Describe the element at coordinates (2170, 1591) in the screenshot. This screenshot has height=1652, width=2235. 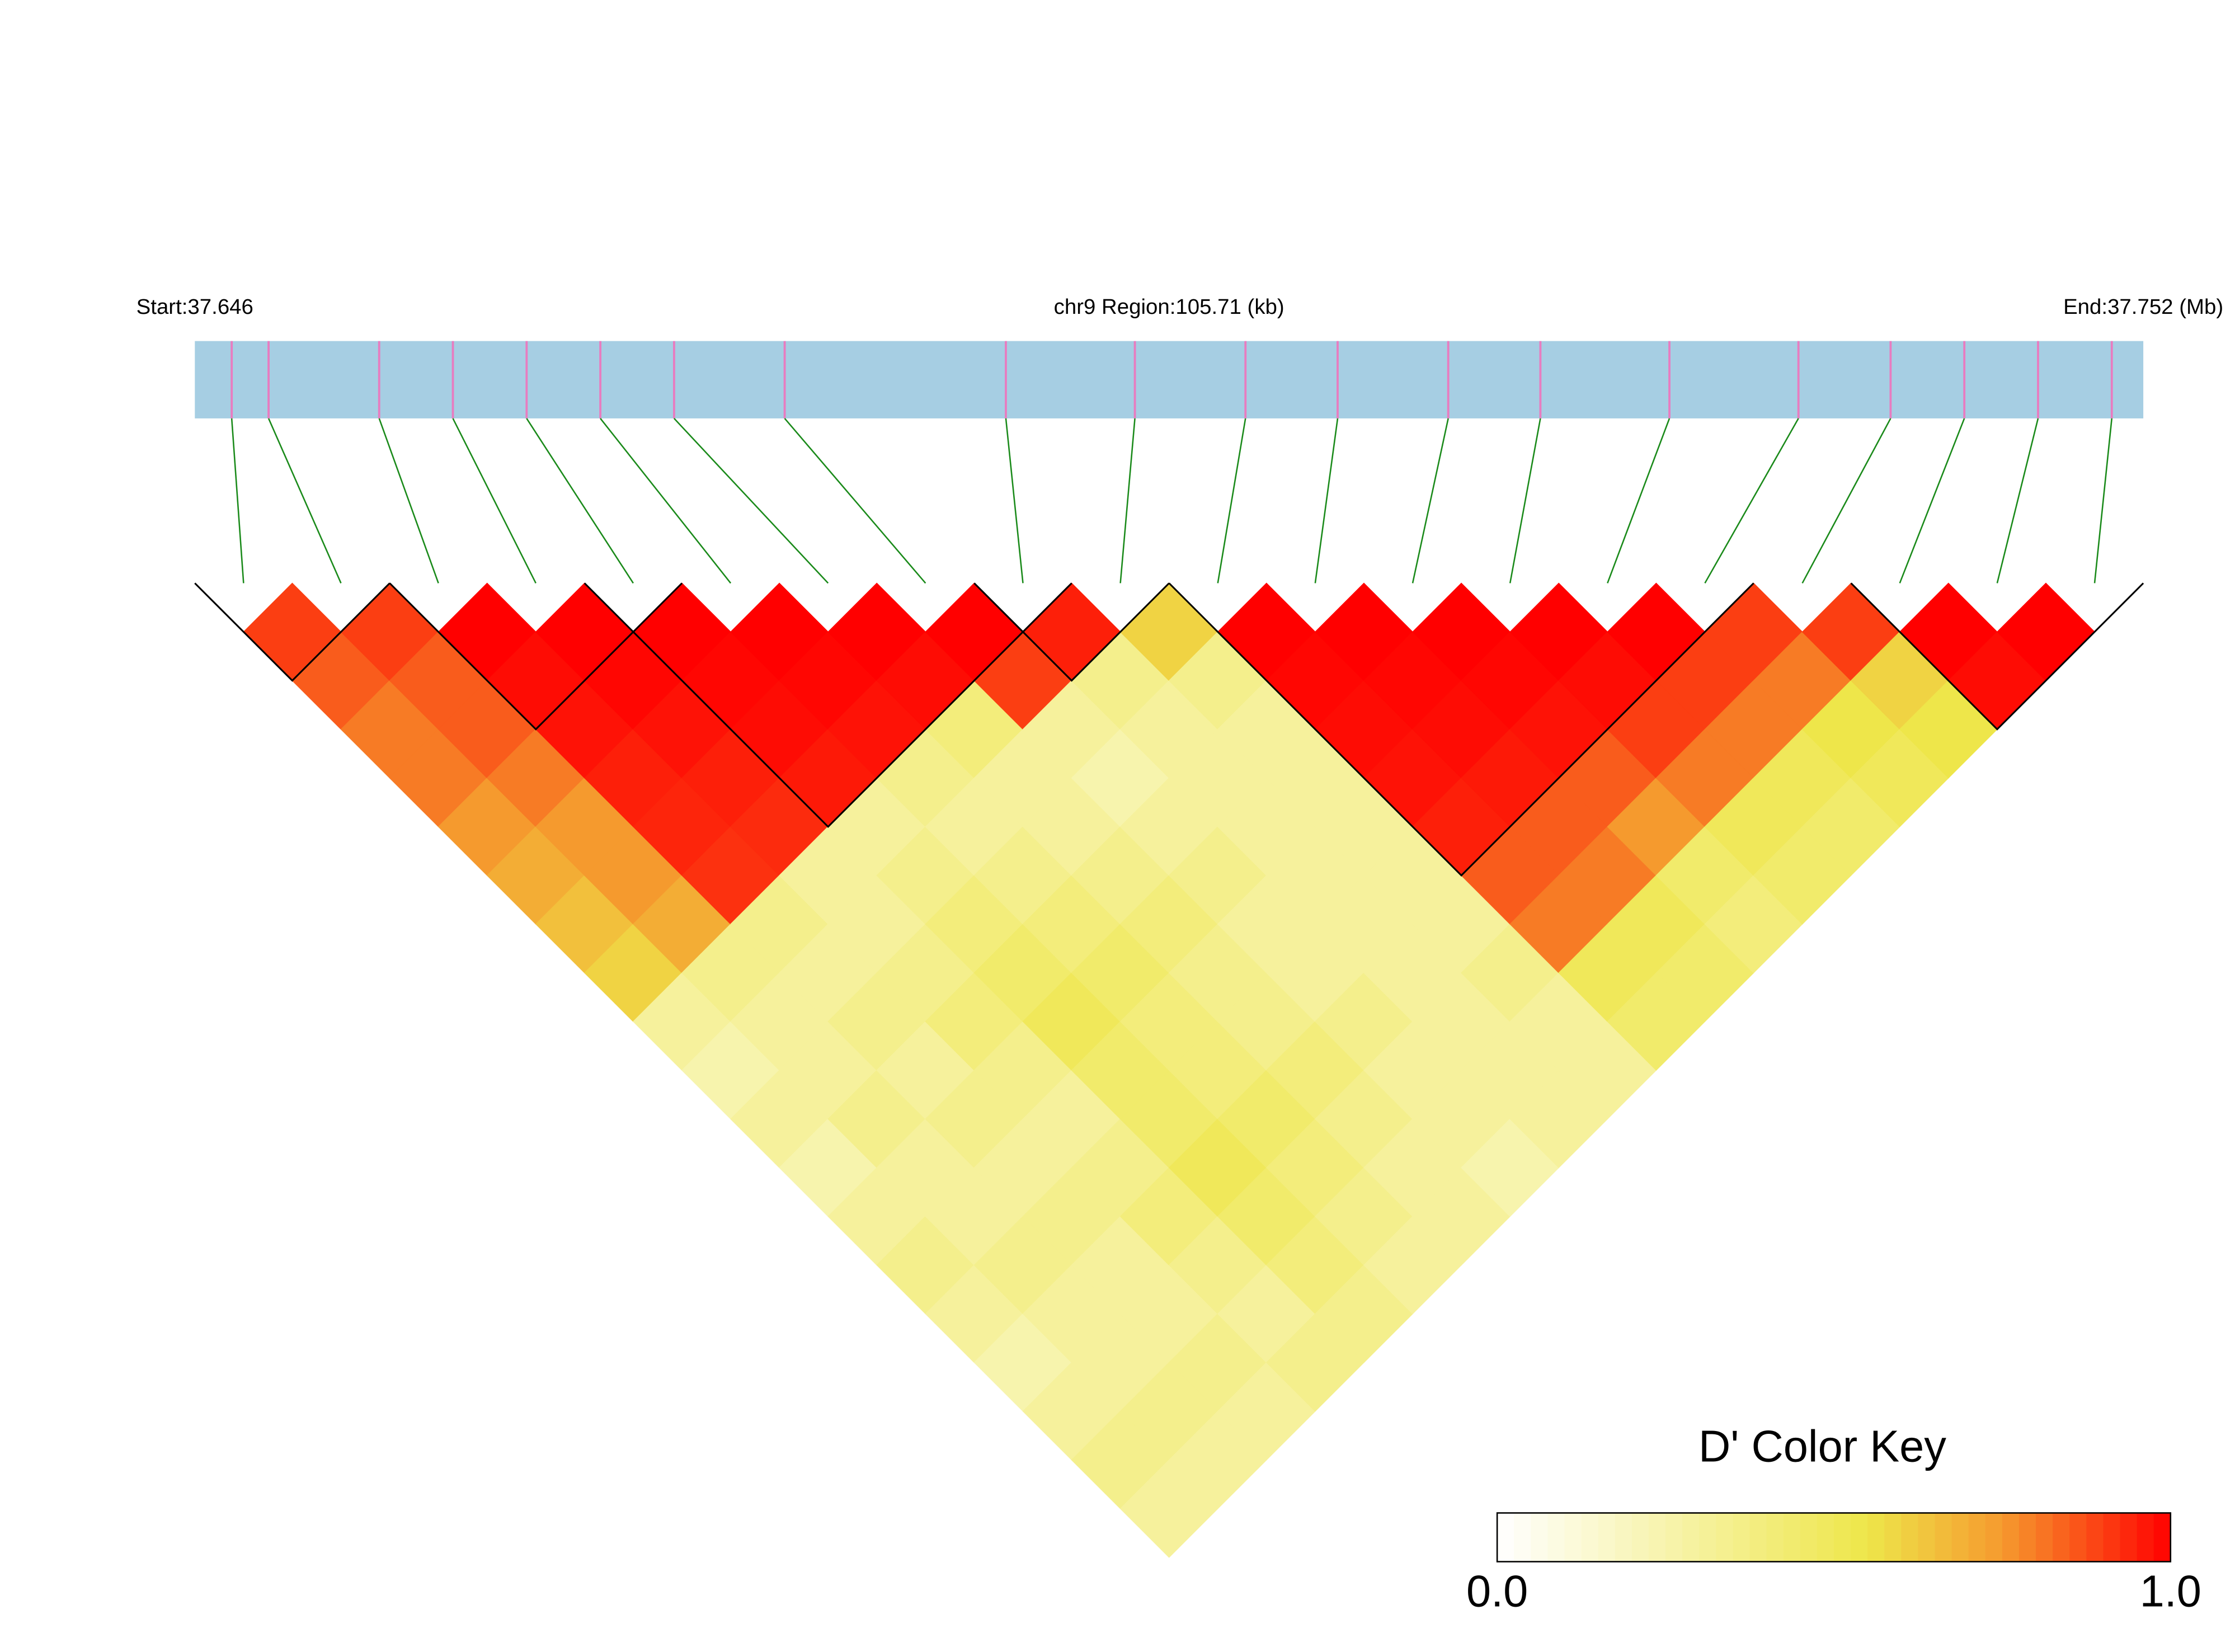
I see `color-key-tick-label: 1.0` at that location.